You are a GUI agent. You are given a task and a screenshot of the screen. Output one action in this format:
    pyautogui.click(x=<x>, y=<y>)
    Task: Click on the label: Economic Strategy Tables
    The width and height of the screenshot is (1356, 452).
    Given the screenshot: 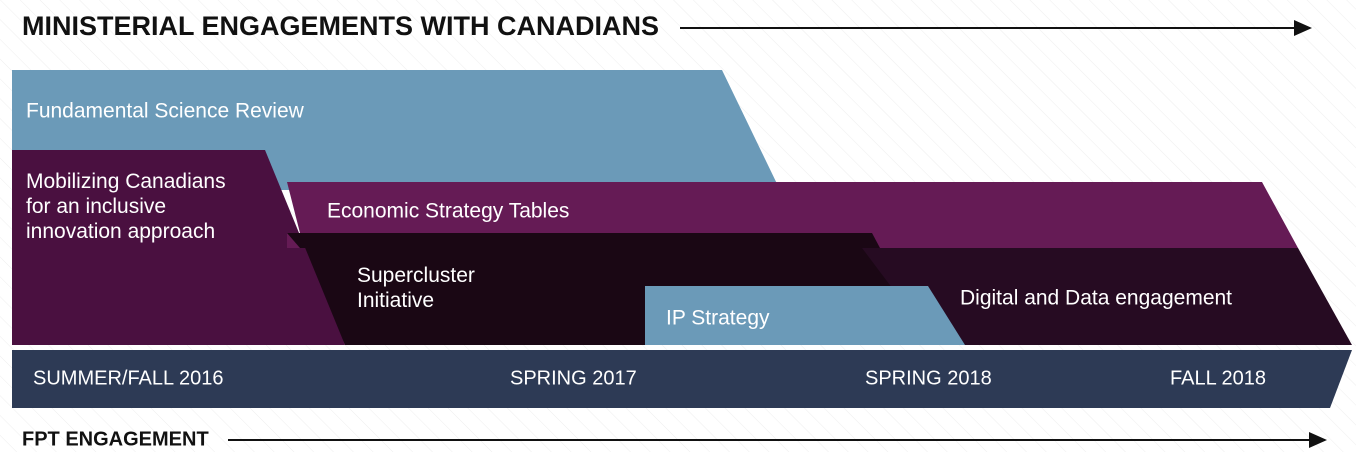 What is the action you would take?
    pyautogui.click(x=448, y=211)
    